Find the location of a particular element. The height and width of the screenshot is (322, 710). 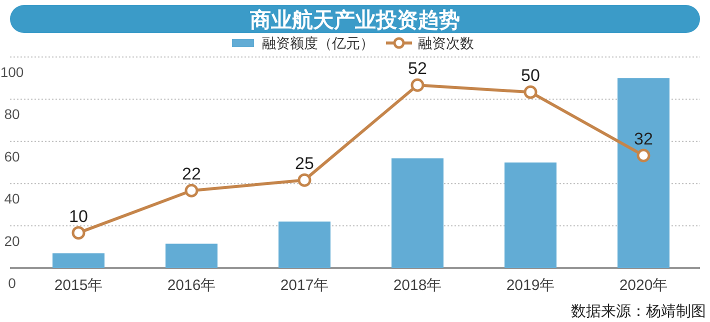

data-label: 32 is located at coordinates (643, 138).